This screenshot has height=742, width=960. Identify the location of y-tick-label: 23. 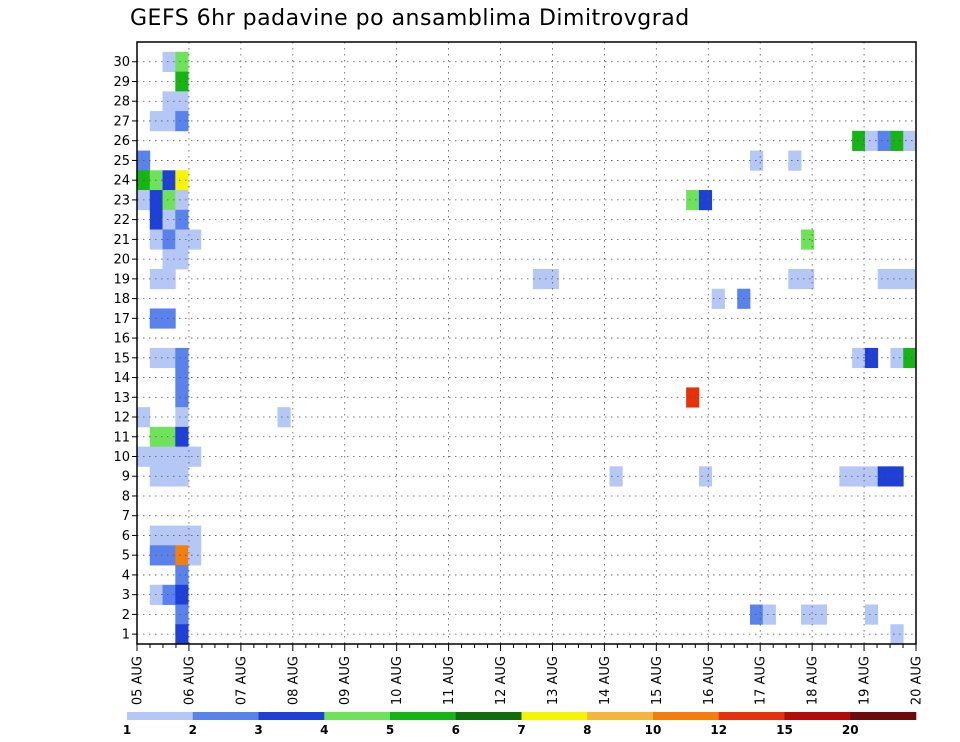
(121, 200).